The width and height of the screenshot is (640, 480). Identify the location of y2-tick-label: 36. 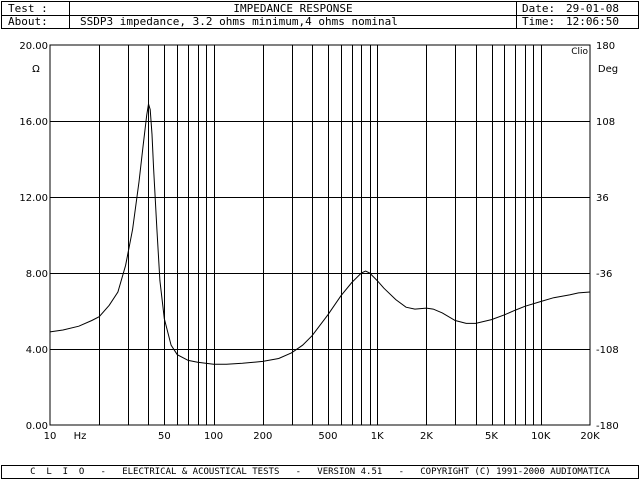
(602, 198).